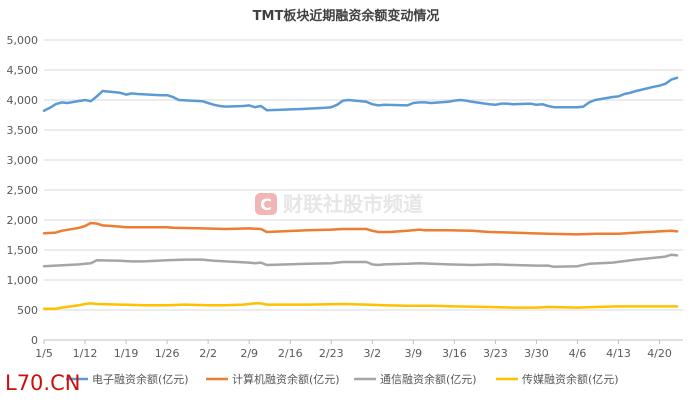 This screenshot has width=692, height=403. I want to click on x-tick-label: 3/23, so click(495, 353).